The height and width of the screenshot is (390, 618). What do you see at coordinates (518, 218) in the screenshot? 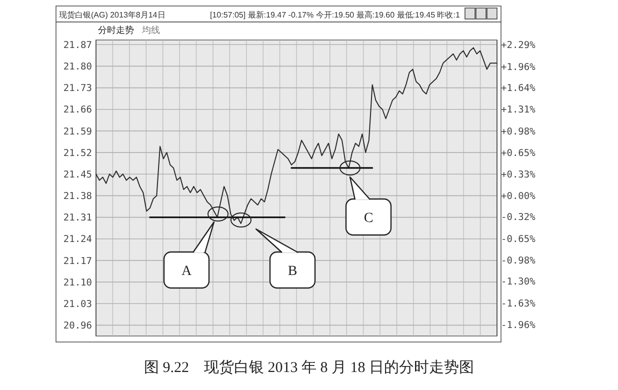
I see `y2-tick-label: -0.32%` at bounding box center [518, 218].